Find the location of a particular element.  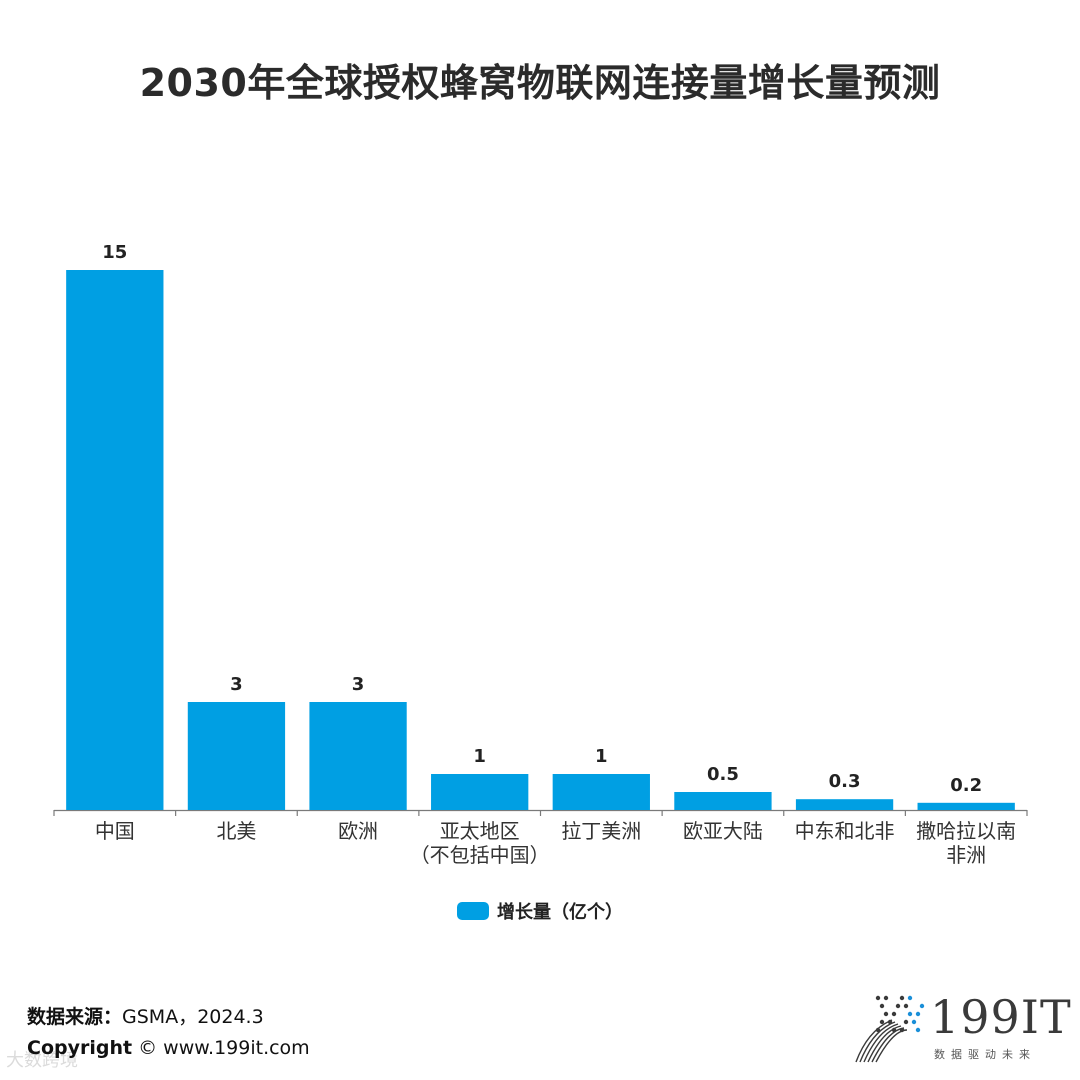

x-tick-label: 中国 is located at coordinates (115, 831).